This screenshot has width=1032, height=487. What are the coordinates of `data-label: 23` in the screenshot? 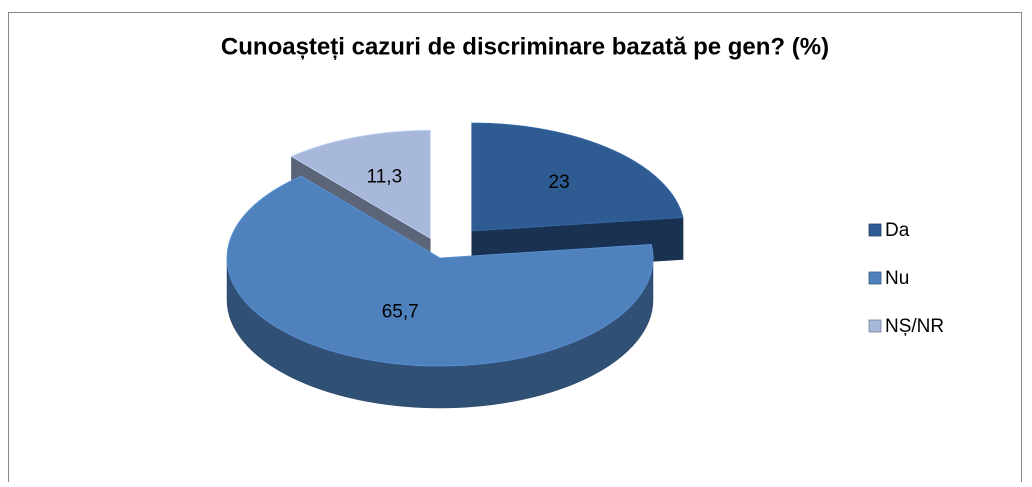 It's located at (559, 182).